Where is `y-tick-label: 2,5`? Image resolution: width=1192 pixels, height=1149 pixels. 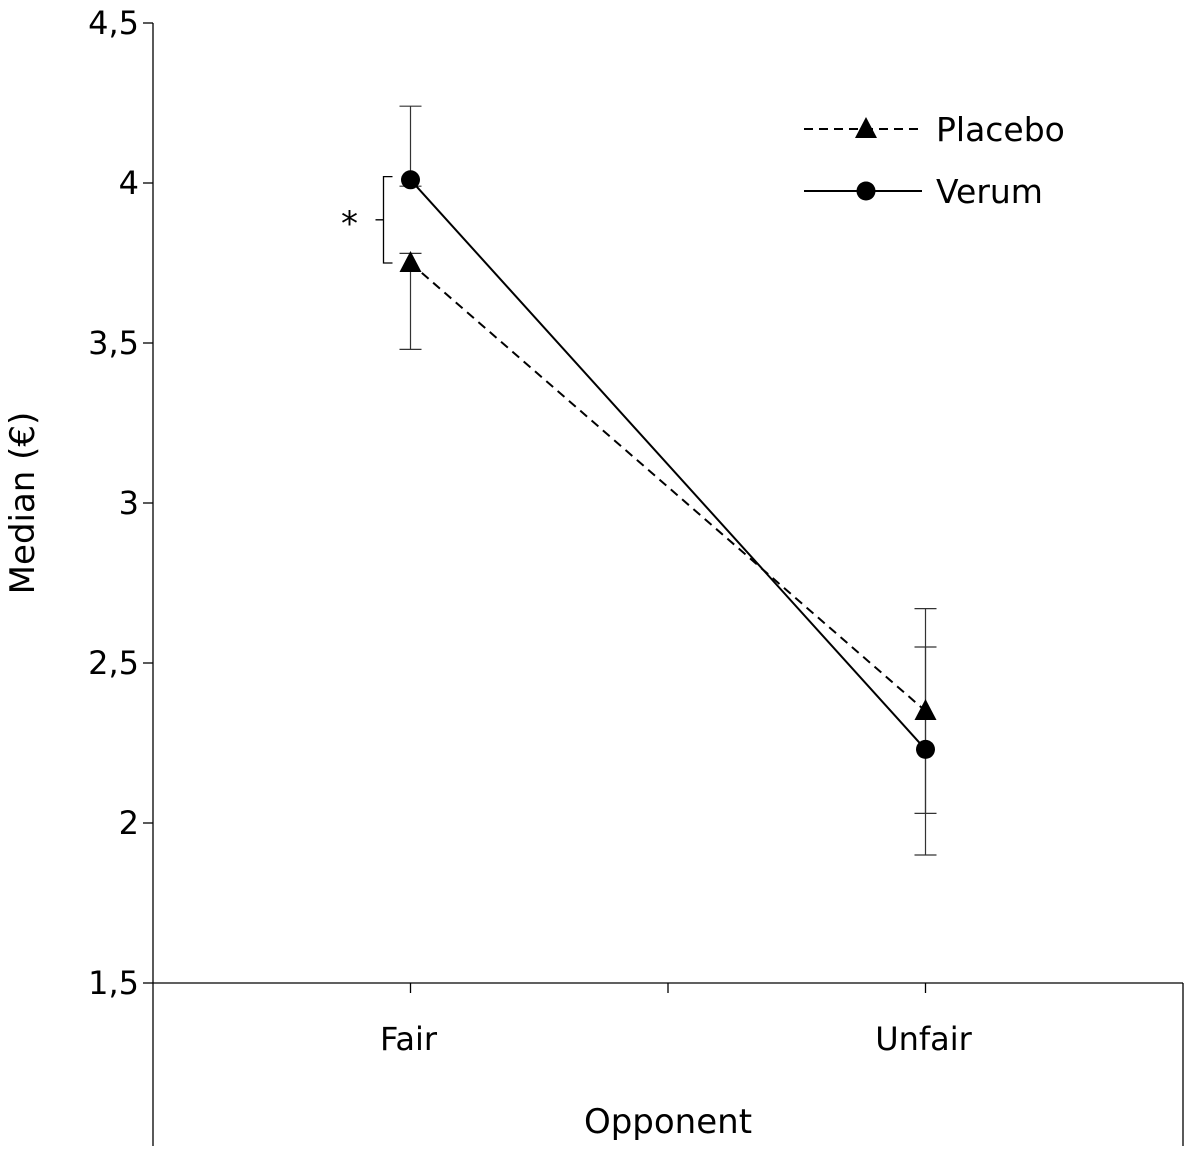
y-tick-label: 2,5 is located at coordinates (113, 663).